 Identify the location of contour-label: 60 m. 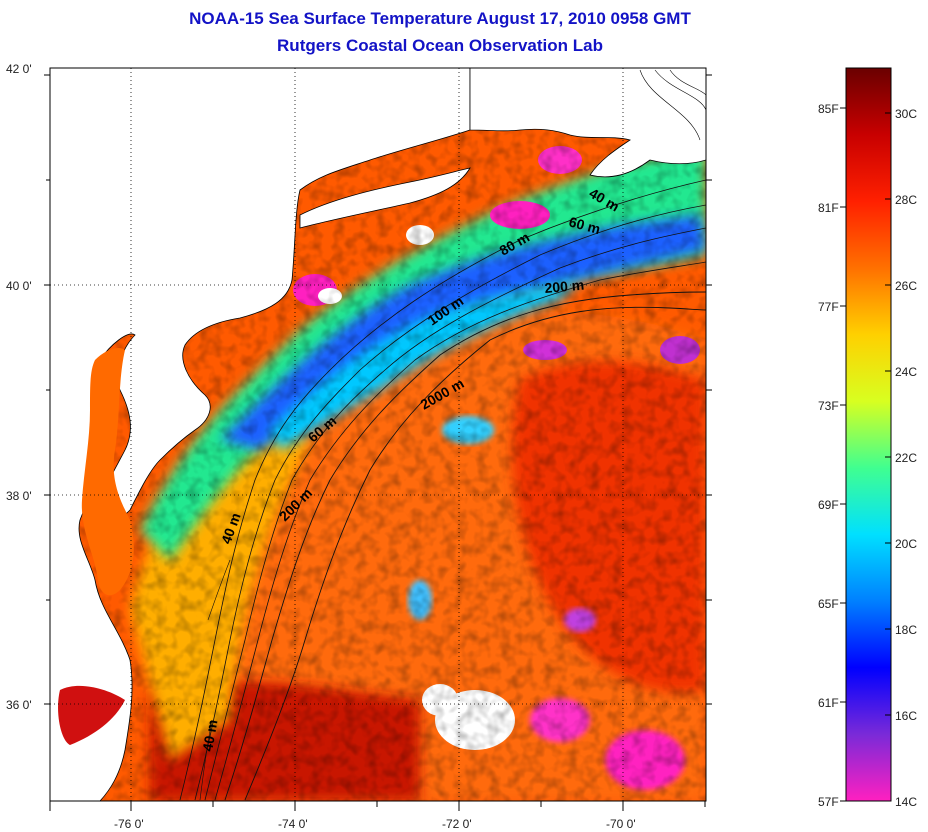
(584, 225).